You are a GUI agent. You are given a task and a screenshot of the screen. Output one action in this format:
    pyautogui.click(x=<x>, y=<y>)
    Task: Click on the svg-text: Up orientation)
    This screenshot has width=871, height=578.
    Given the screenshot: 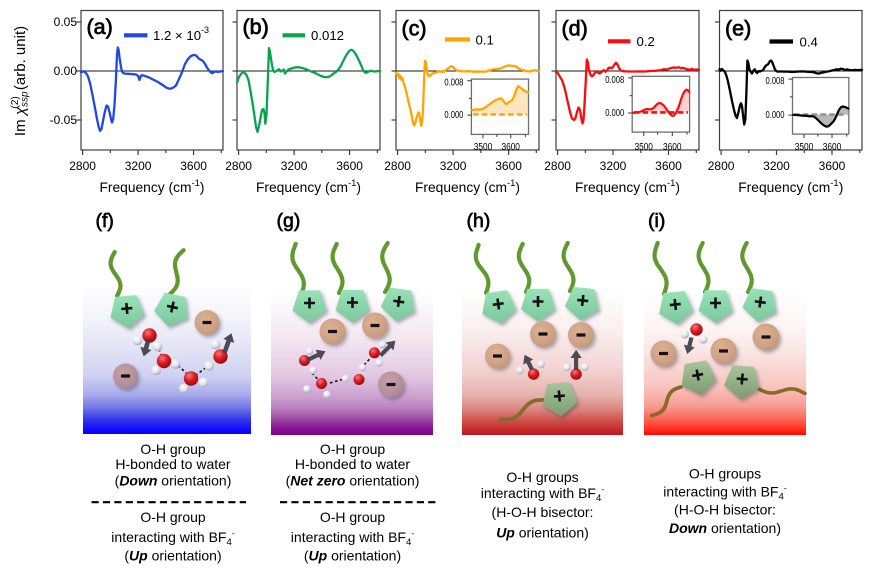 What is the action you would take?
    pyautogui.click(x=542, y=532)
    